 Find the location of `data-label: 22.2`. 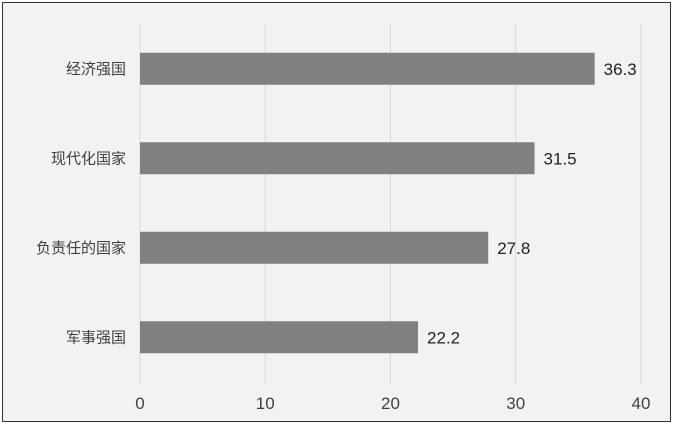

data-label: 22.2 is located at coordinates (443, 337).